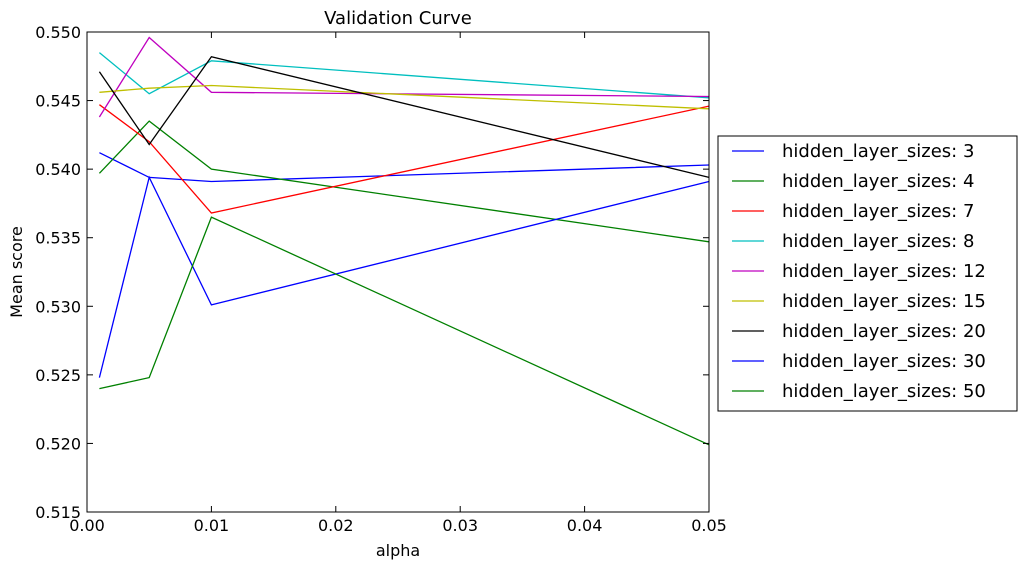 Image resolution: width=1027 pixels, height=570 pixels. I want to click on legend-label: hidden_layer_sizes: 3, so click(878, 151).